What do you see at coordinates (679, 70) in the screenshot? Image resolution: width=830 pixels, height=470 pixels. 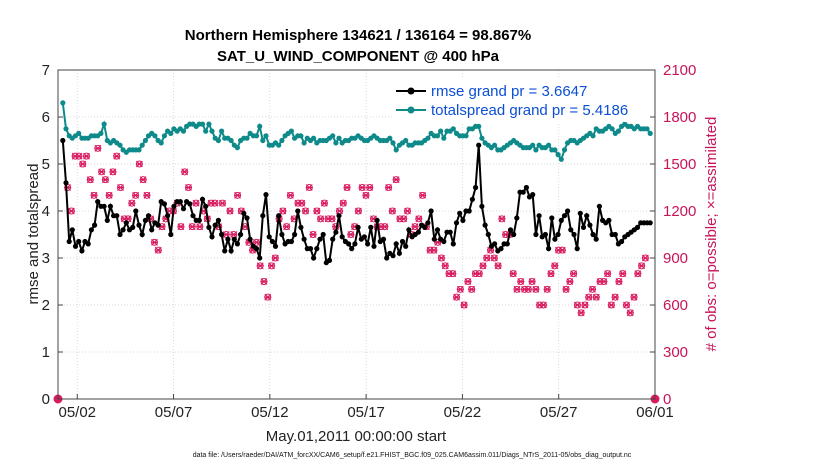 I see `y-right-tick-label: 2100` at bounding box center [679, 70].